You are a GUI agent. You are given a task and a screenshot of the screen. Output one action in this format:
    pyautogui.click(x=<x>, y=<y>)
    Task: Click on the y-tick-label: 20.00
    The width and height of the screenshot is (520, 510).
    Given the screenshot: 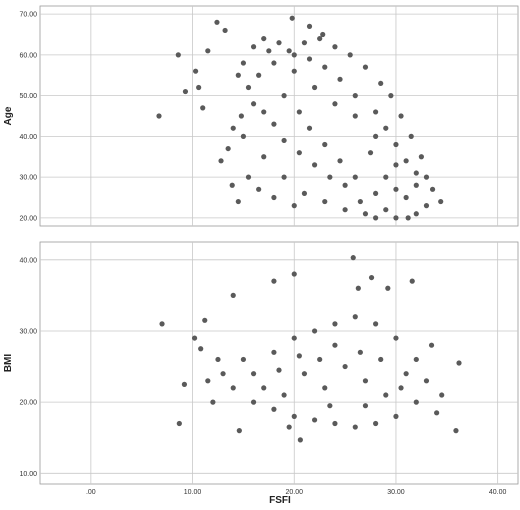 What is the action you would take?
    pyautogui.click(x=28, y=218)
    